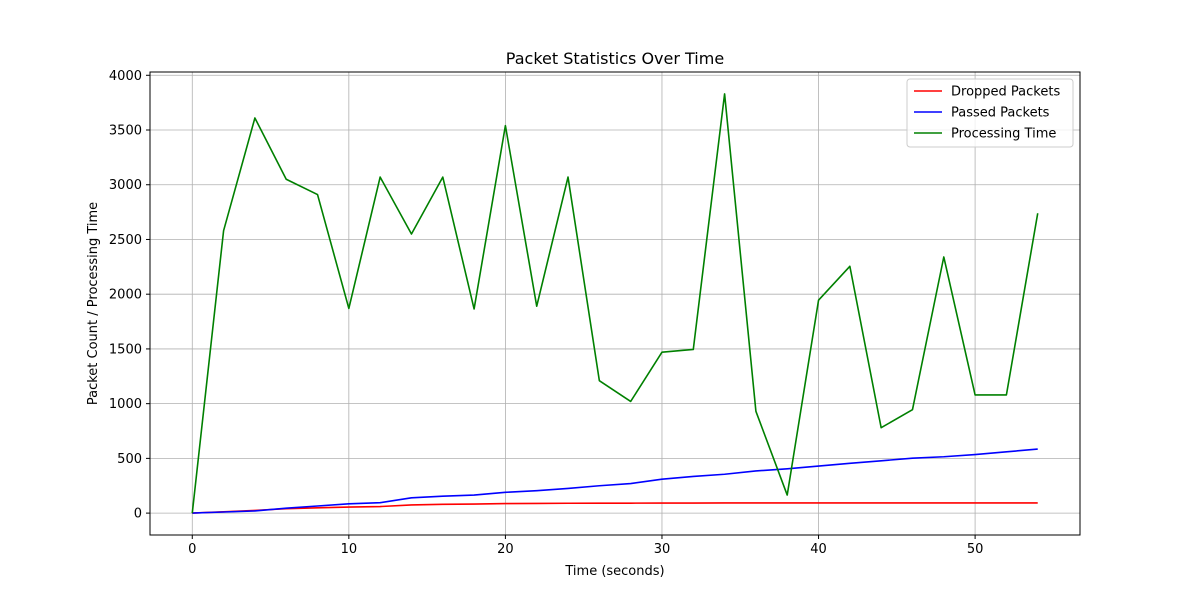 The height and width of the screenshot is (600, 1200). What do you see at coordinates (125, 240) in the screenshot?
I see `y-tick-label: 2500` at bounding box center [125, 240].